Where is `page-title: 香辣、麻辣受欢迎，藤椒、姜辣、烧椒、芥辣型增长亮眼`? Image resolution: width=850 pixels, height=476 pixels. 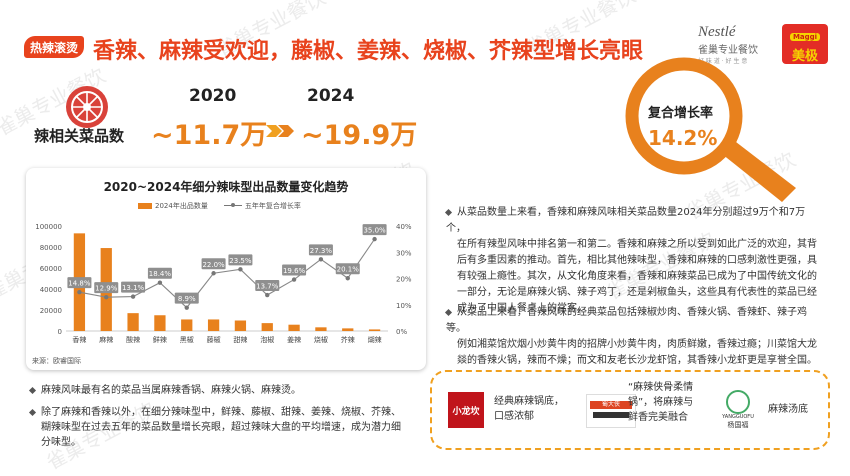 page-title: 香辣、麻辣受欢迎，藤椒、姜辣、烧椒、芥辣型增长亮眼 is located at coordinates (368, 51).